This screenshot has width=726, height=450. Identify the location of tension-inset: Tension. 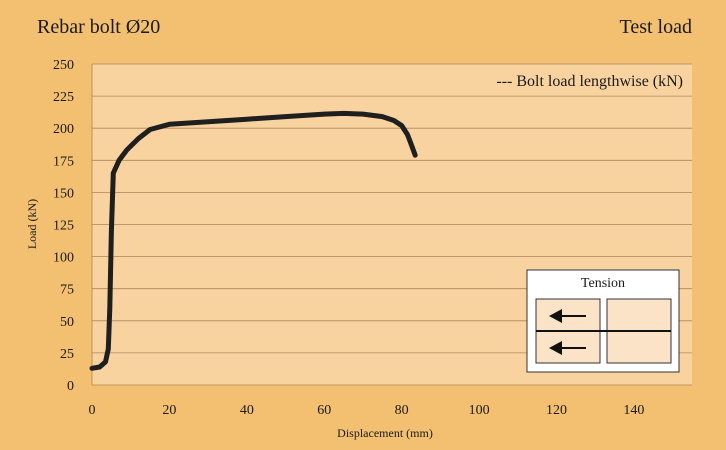
(603, 321).